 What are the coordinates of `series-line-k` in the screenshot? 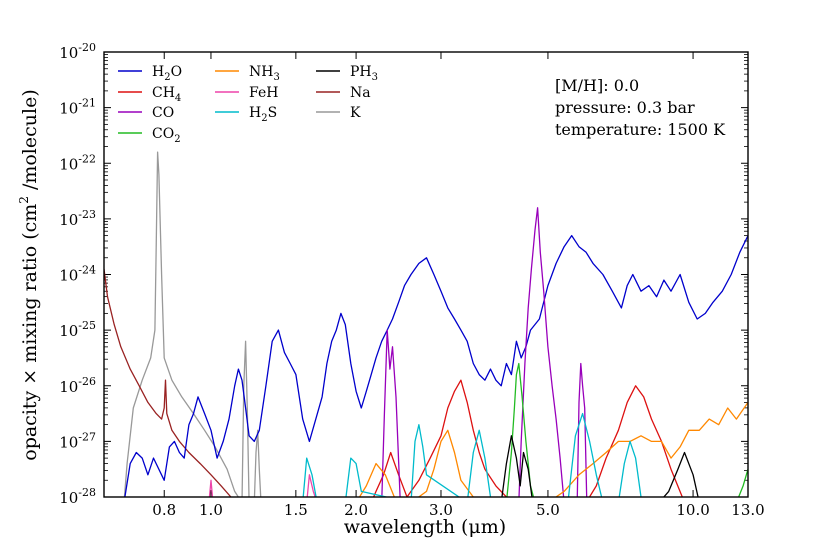 It's located at (192, 324).